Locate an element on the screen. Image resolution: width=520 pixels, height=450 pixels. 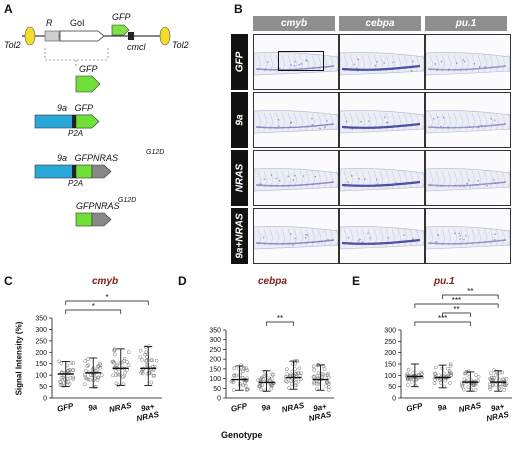
x-tick-label-1-3: NRAS is located at coordinates (320, 417).